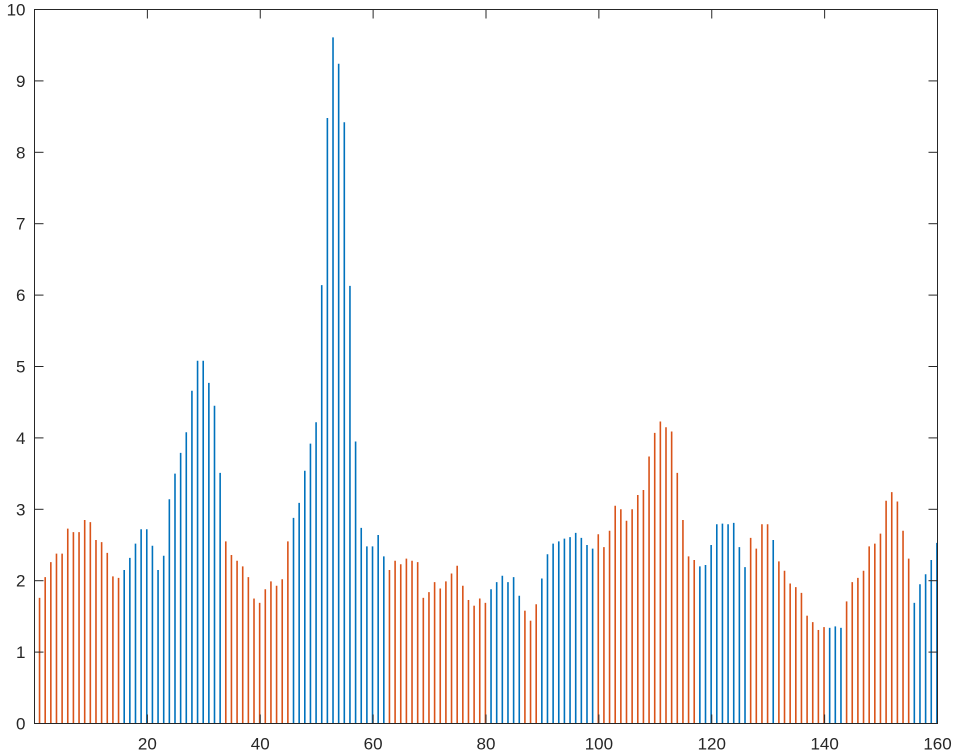  Describe the element at coordinates (20, 724) in the screenshot. I see `y-tick-label-0: 0` at that location.